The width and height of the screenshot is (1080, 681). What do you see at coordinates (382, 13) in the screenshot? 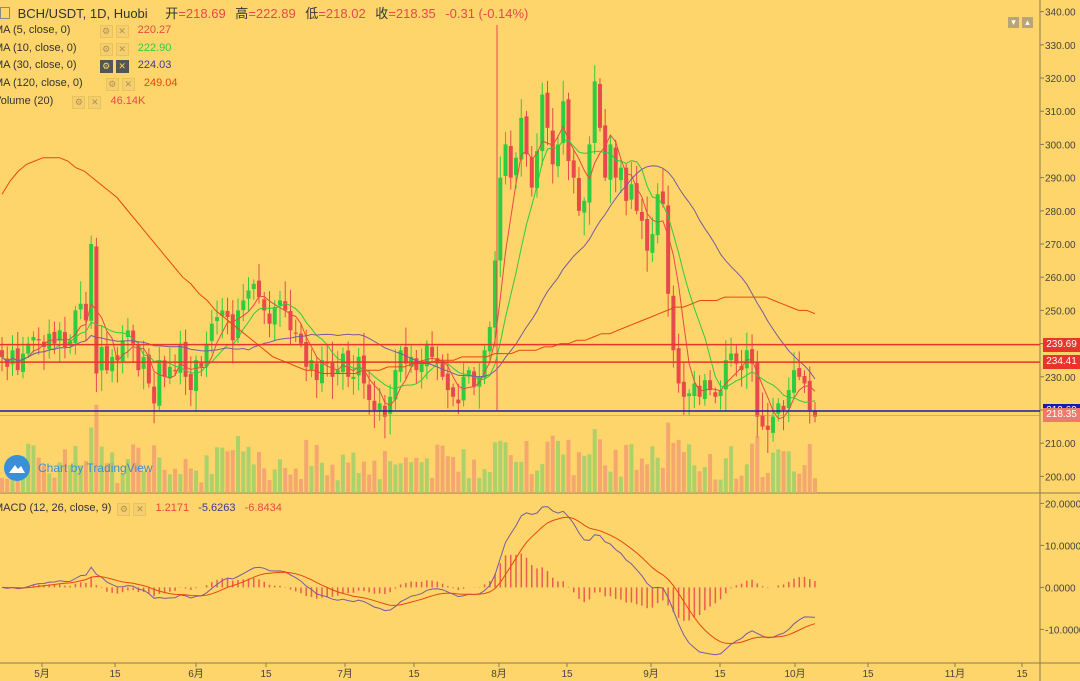
I see `close-label: 收` at bounding box center [382, 13].